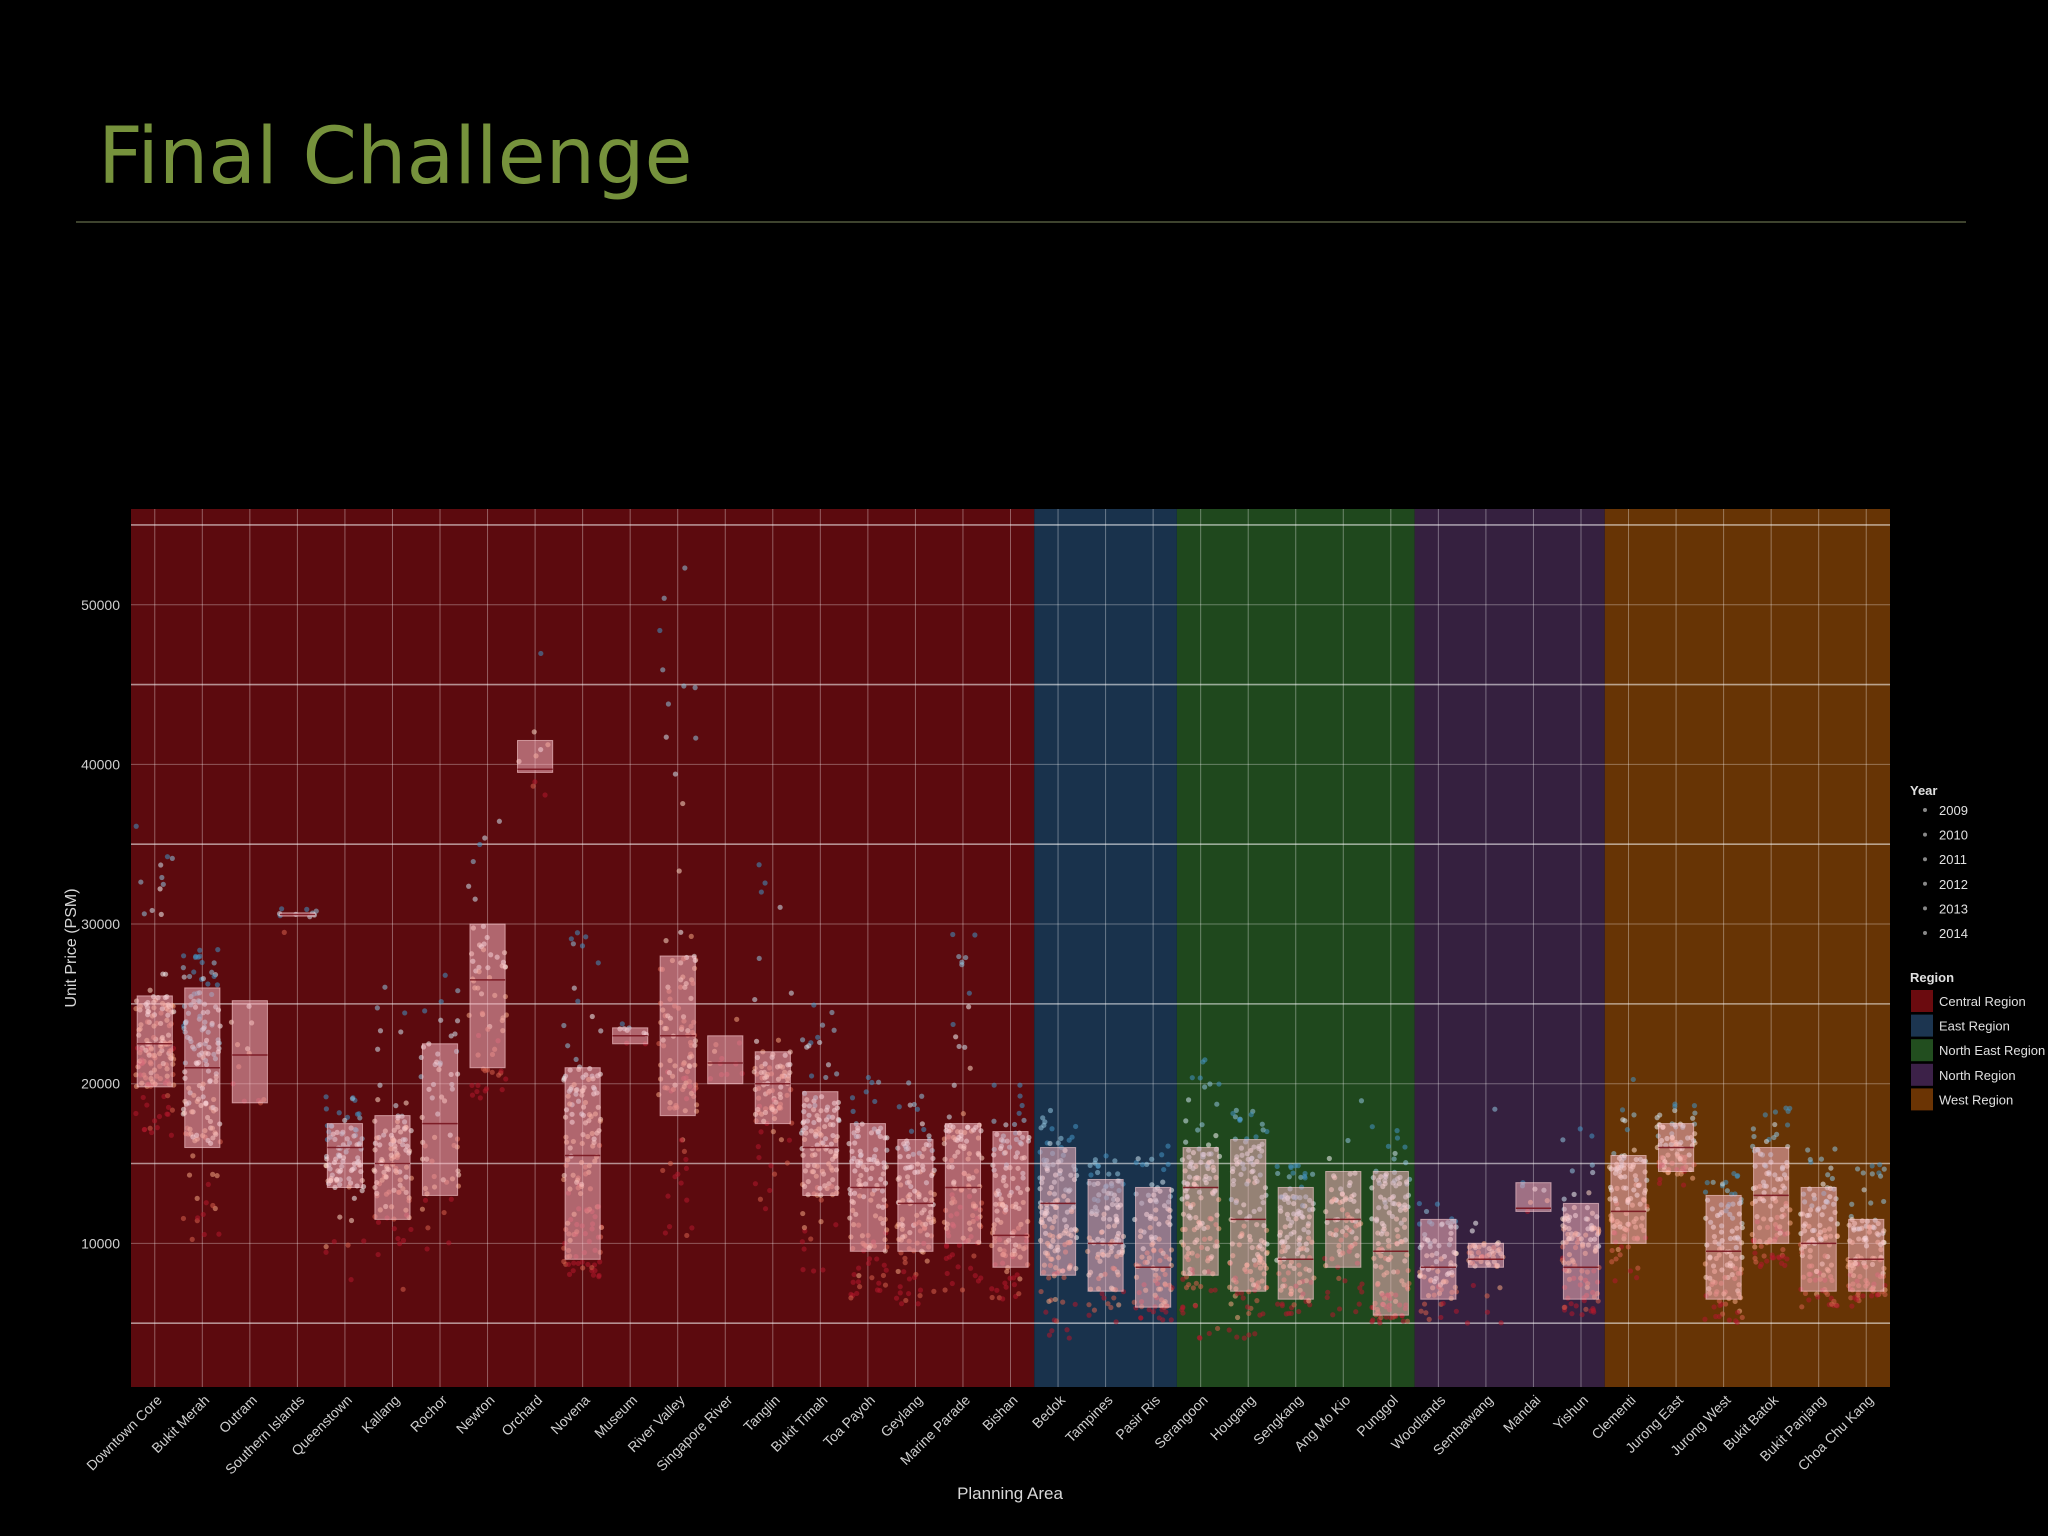  Describe the element at coordinates (71, 947) in the screenshot. I see `y-axis-title: Unit Price (PSM)` at that location.